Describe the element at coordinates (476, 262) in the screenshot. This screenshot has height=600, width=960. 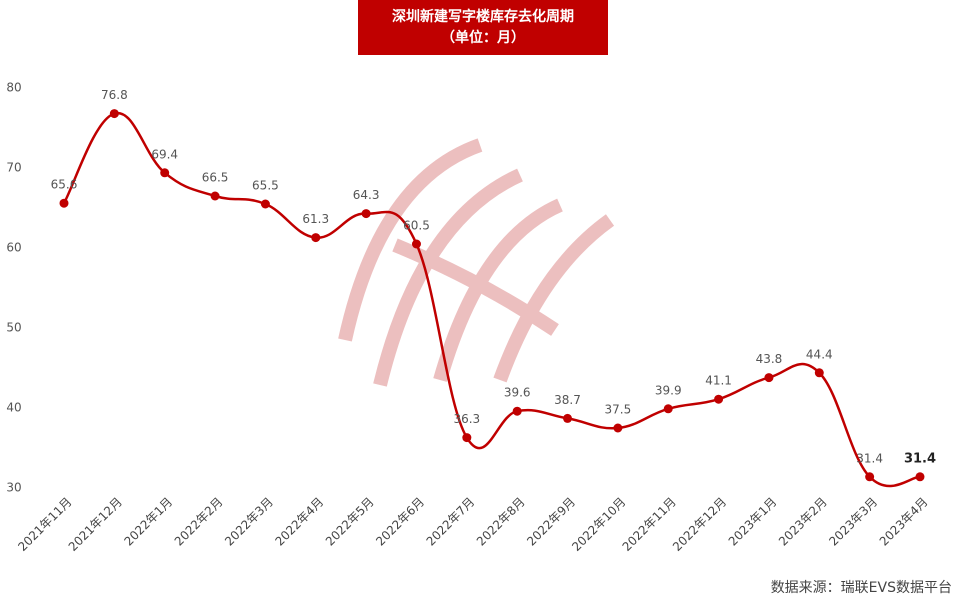
I see `watermark` at that location.